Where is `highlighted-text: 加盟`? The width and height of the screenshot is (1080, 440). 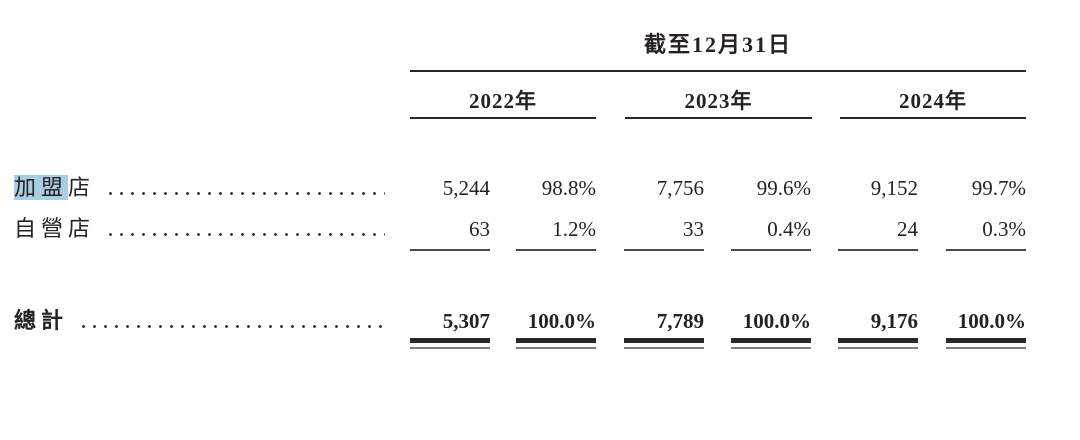
highlighted-text: 加盟 is located at coordinates (41, 187).